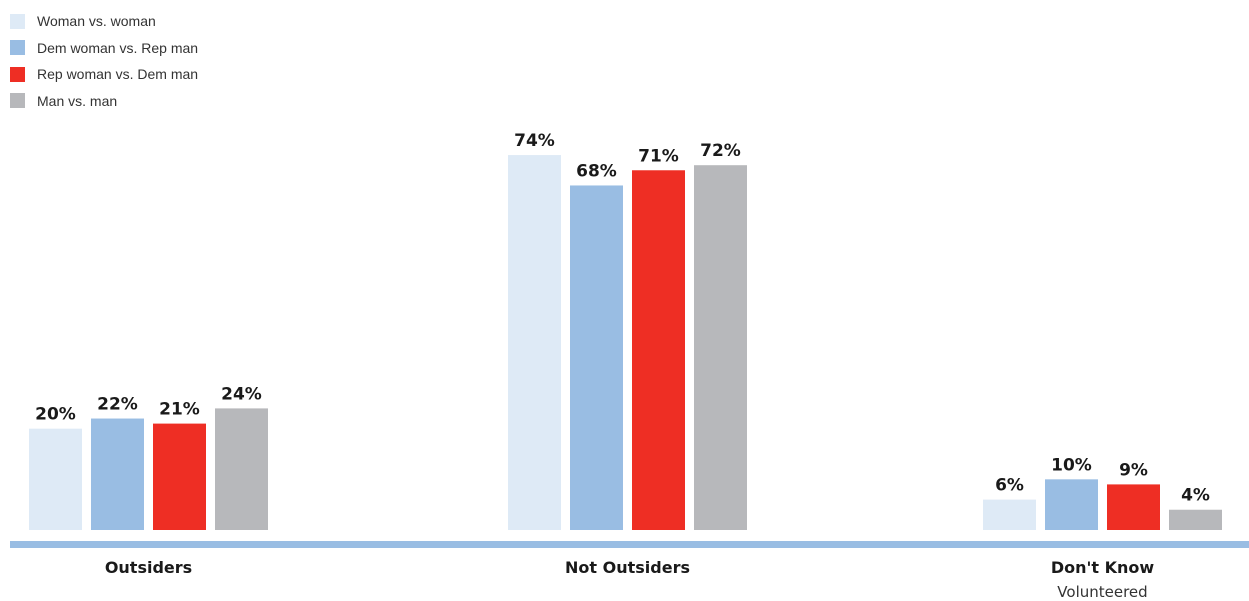 This screenshot has width=1249, height=601. What do you see at coordinates (118, 74) in the screenshot?
I see `legend-label: Rep woman vs. Dem man` at bounding box center [118, 74].